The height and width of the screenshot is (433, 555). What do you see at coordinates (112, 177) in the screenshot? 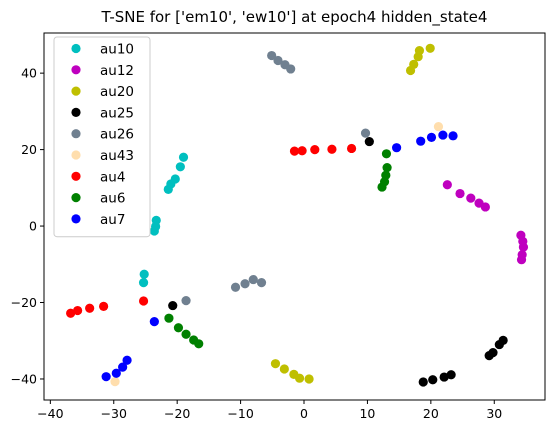
I see `legend-label-au4: au4` at bounding box center [112, 177].